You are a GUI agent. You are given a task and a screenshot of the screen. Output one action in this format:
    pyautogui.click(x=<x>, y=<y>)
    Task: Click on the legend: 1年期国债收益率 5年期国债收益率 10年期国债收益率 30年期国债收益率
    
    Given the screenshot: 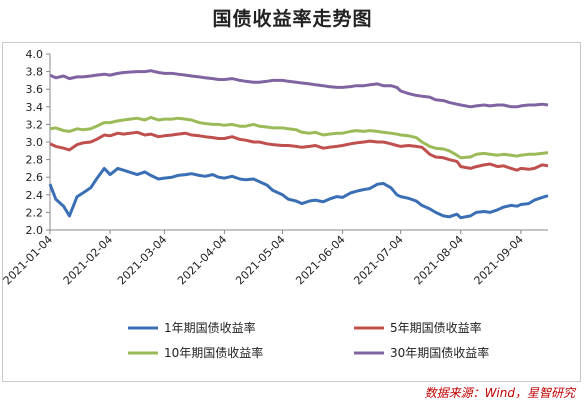 What is the action you would take?
    pyautogui.click(x=308, y=340)
    